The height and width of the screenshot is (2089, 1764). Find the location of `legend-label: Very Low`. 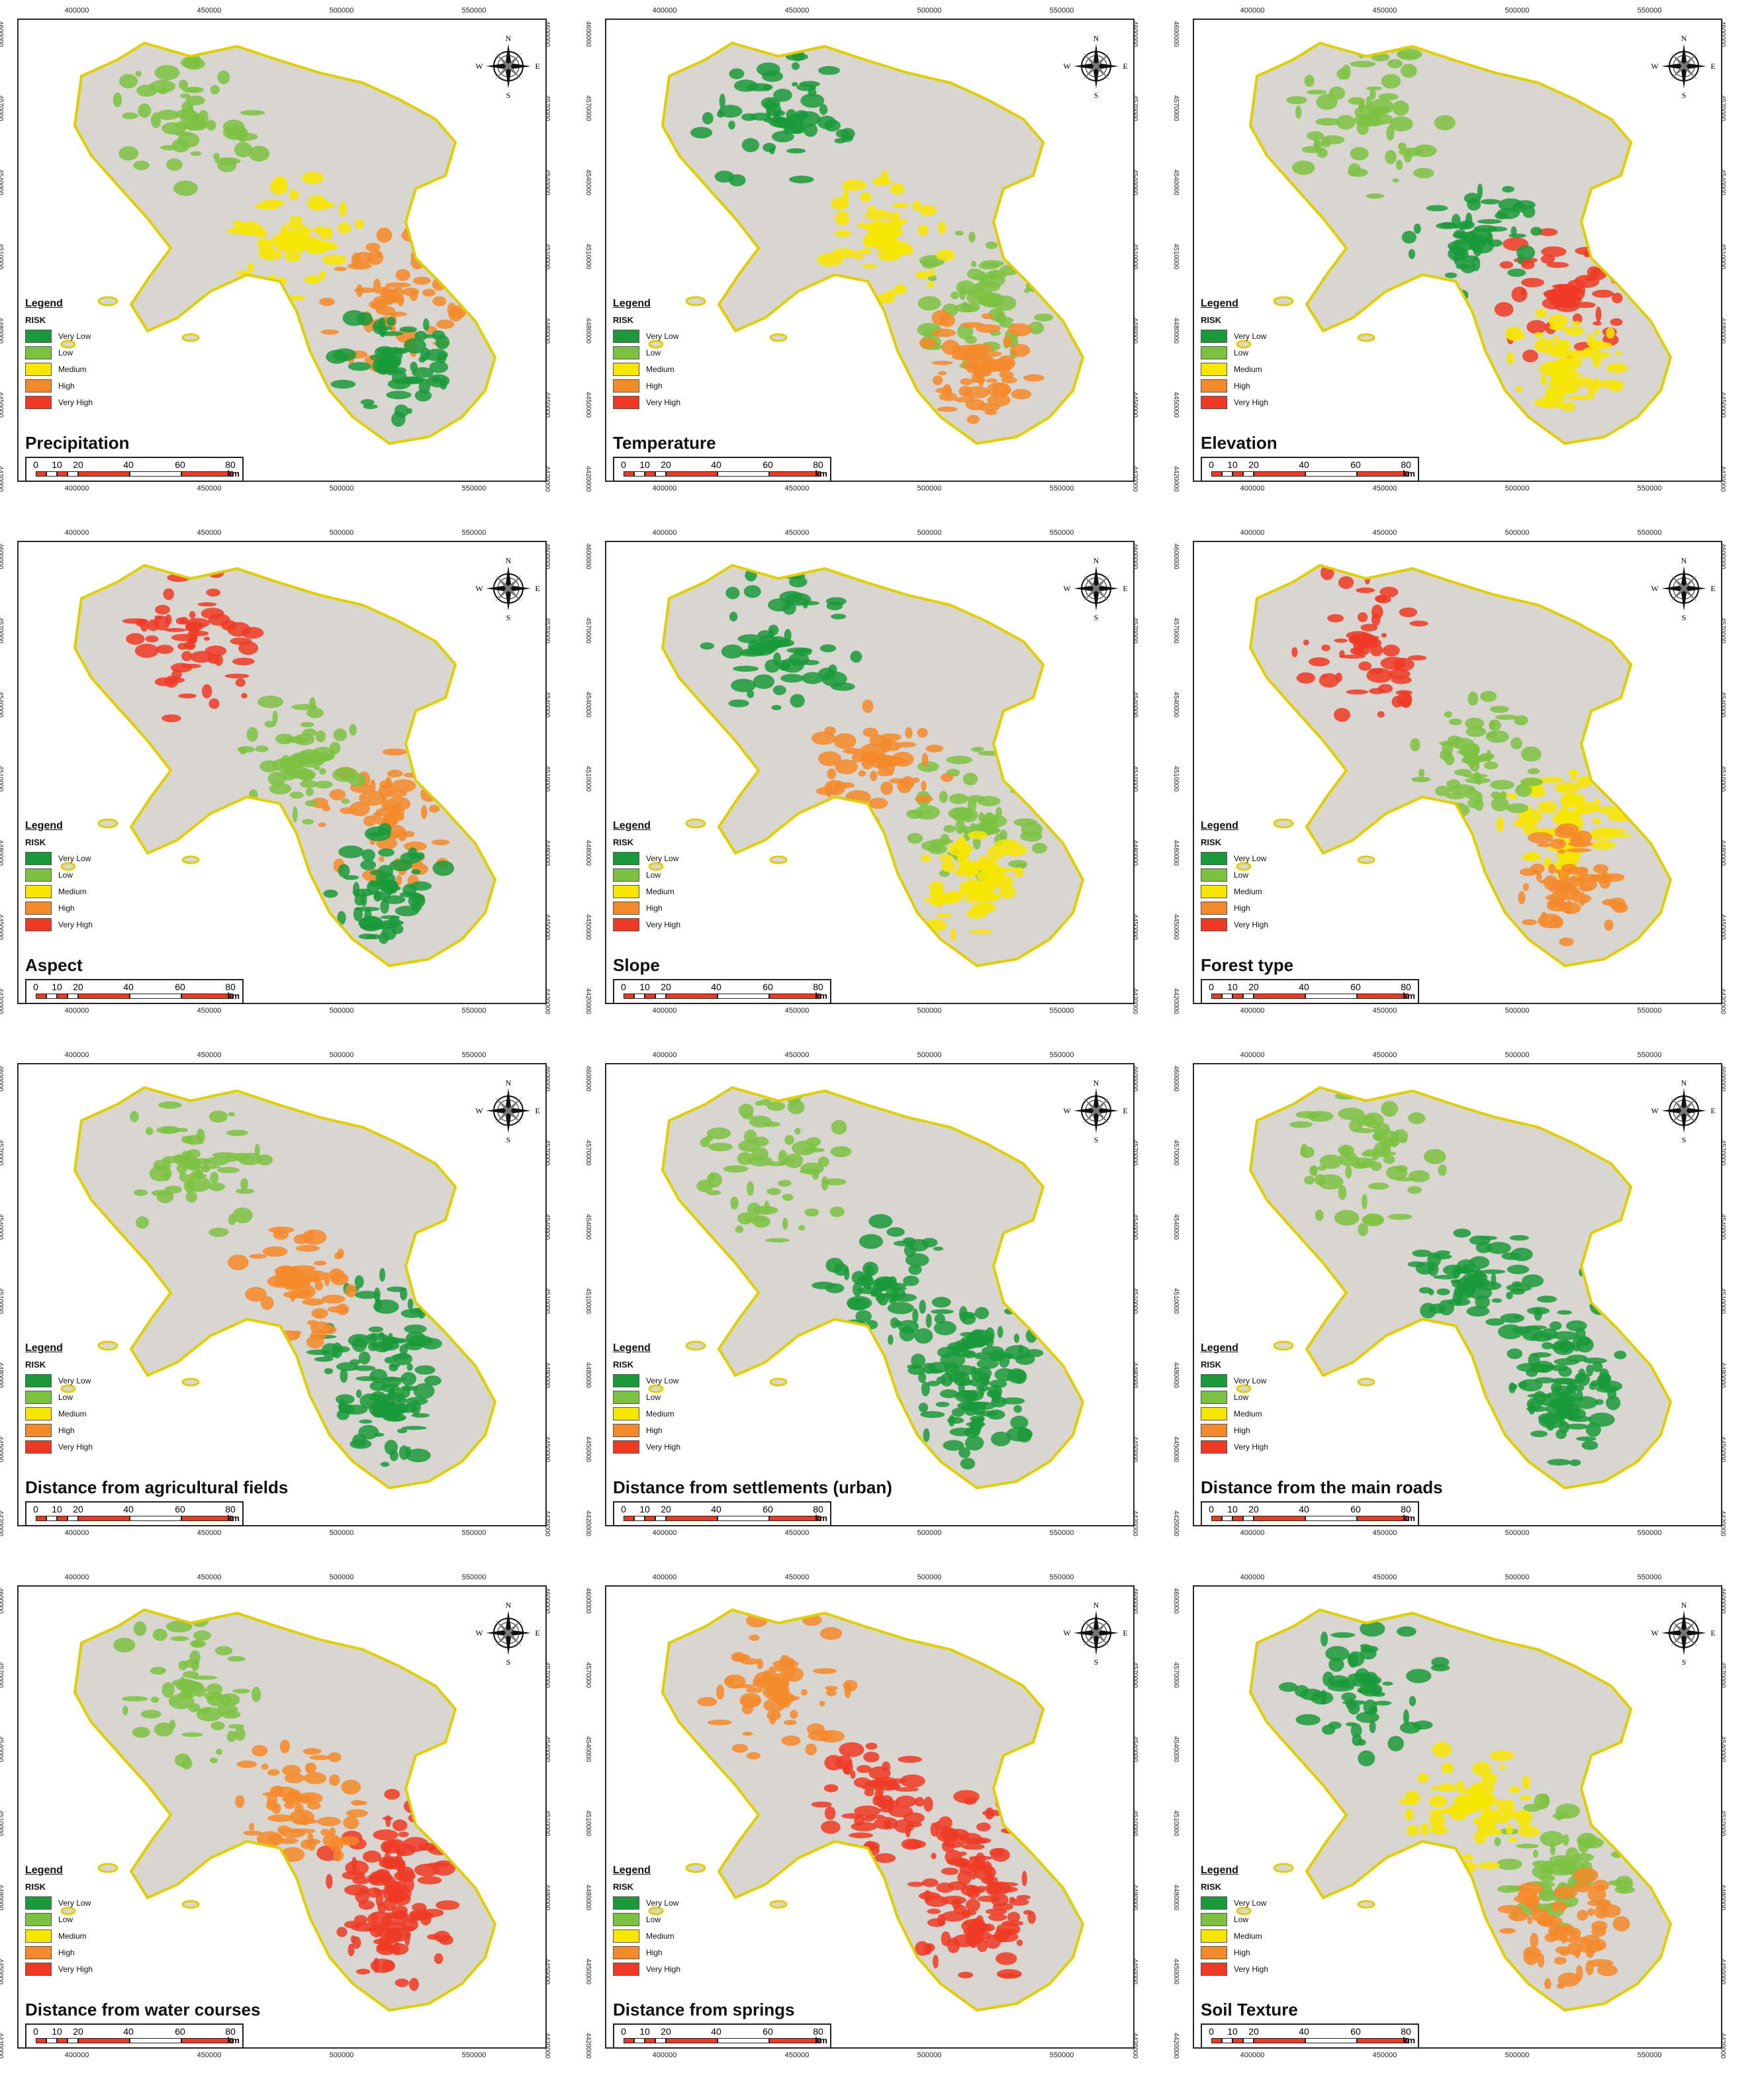

legend-label: Very Low is located at coordinates (74, 336).